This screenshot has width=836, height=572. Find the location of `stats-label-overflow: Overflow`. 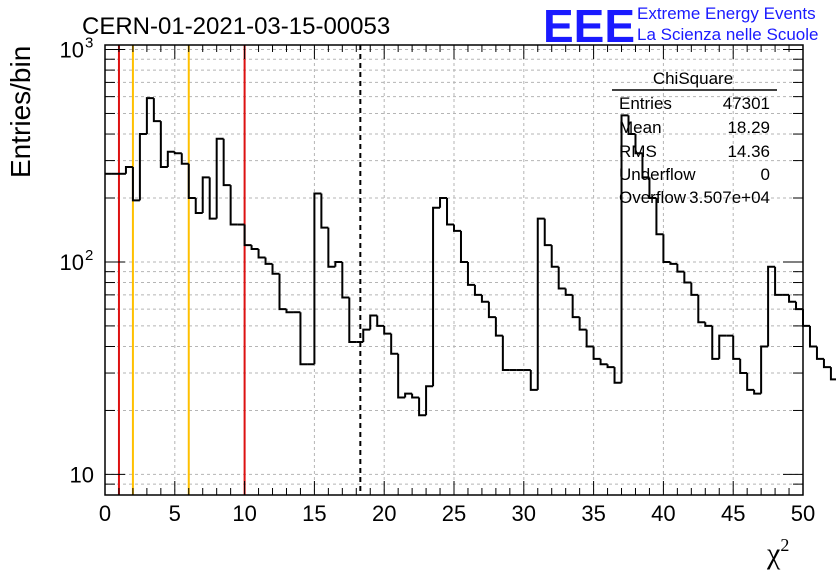

stats-label-overflow: Overflow is located at coordinates (653, 197).